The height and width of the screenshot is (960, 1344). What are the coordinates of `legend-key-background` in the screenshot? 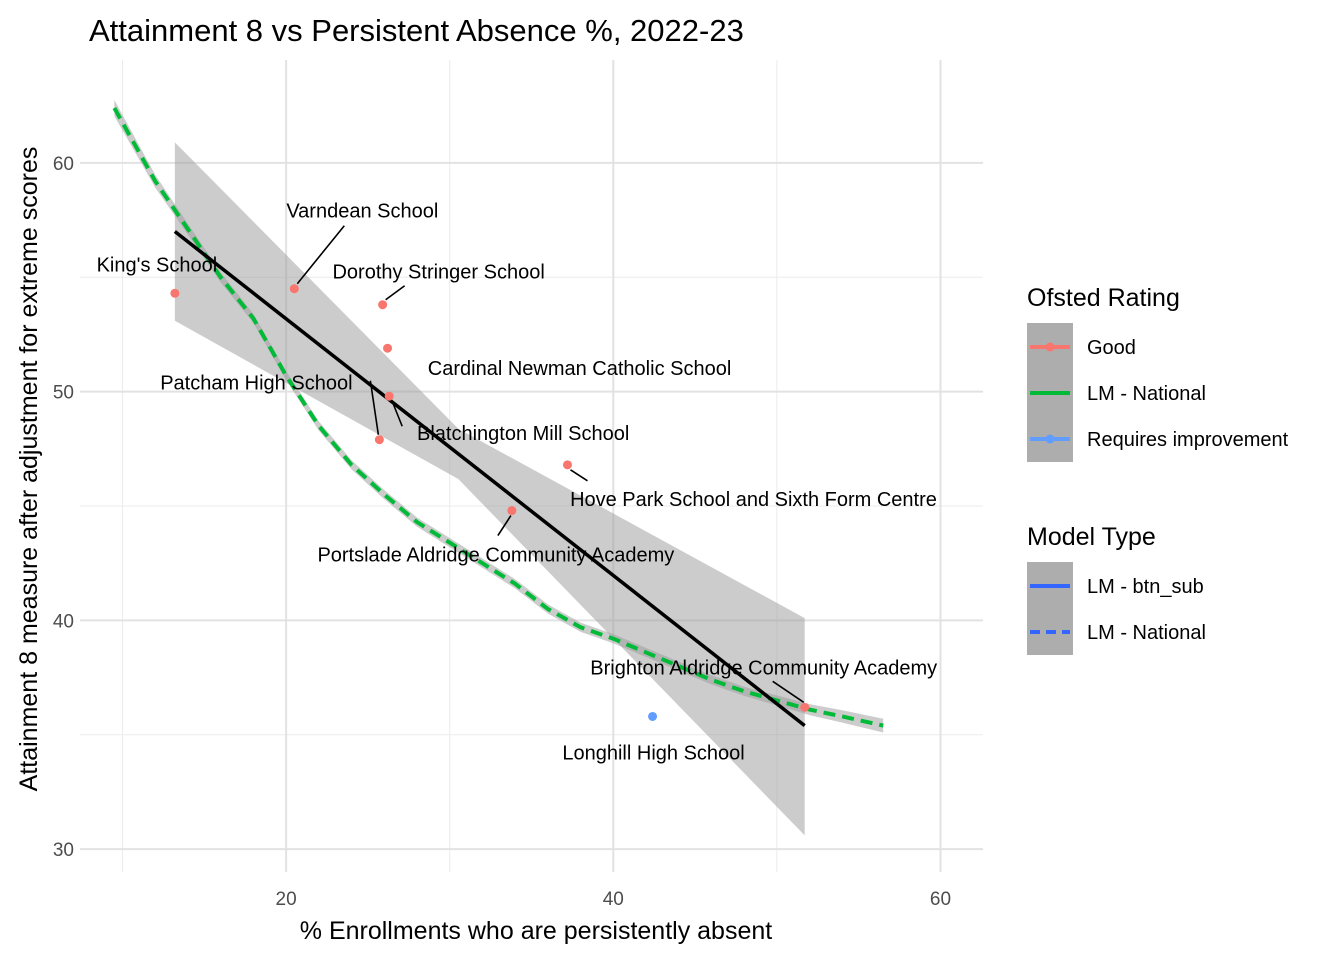 It's located at (1050, 608).